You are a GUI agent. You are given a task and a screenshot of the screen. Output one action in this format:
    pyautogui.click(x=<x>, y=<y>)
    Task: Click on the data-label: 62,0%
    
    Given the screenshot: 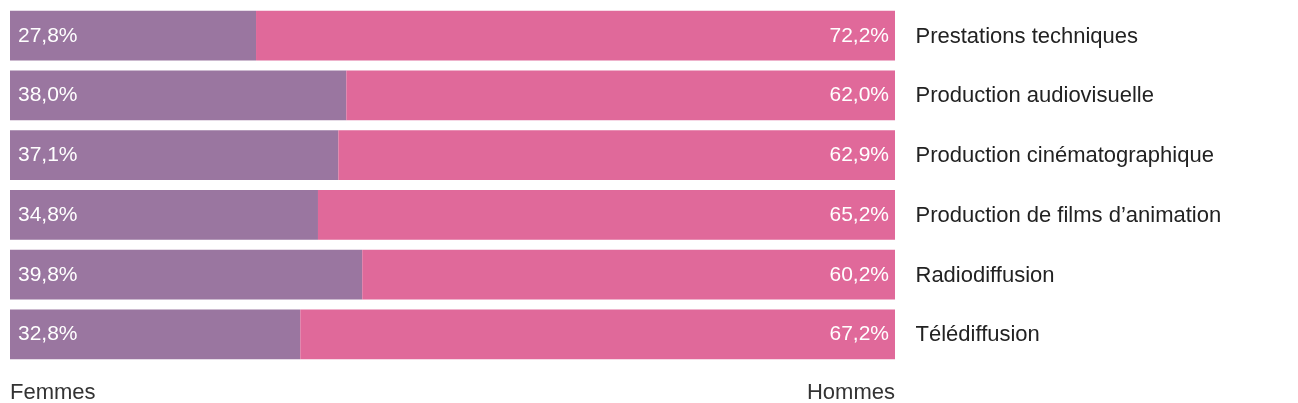 What is the action you would take?
    pyautogui.click(x=859, y=94)
    